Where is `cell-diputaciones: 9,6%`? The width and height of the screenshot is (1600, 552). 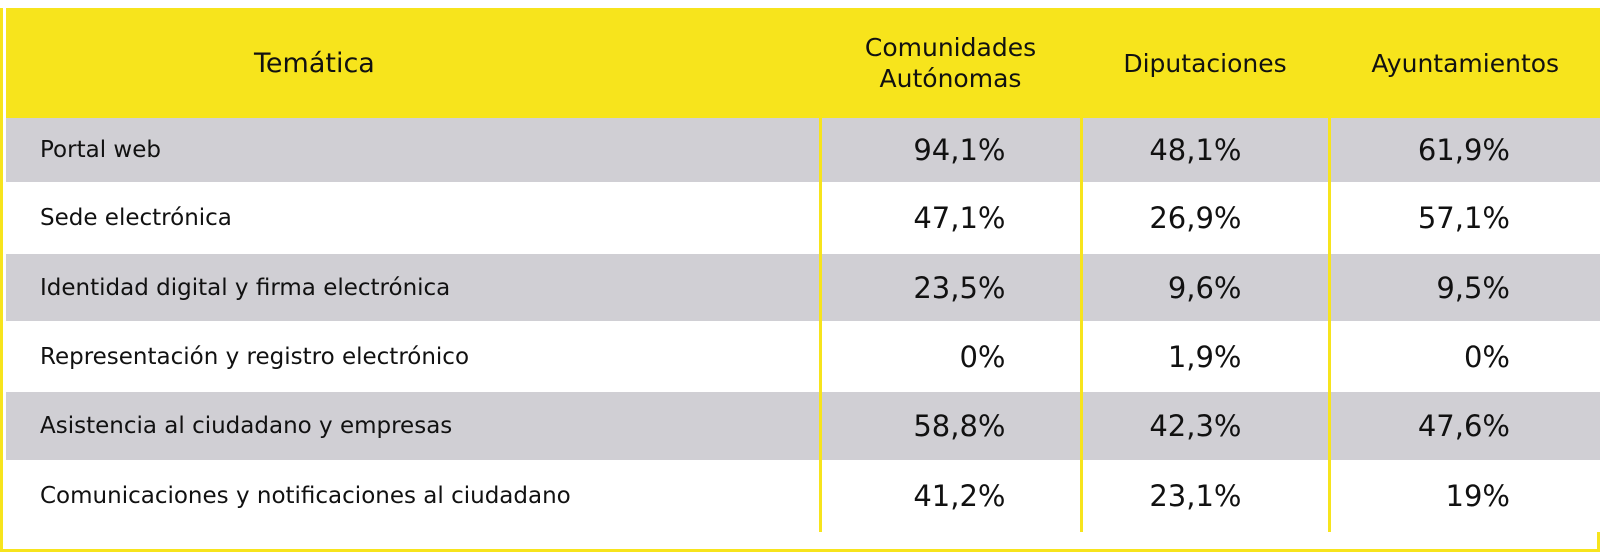
cell-diputaciones: 9,6% is located at coordinates (1204, 287).